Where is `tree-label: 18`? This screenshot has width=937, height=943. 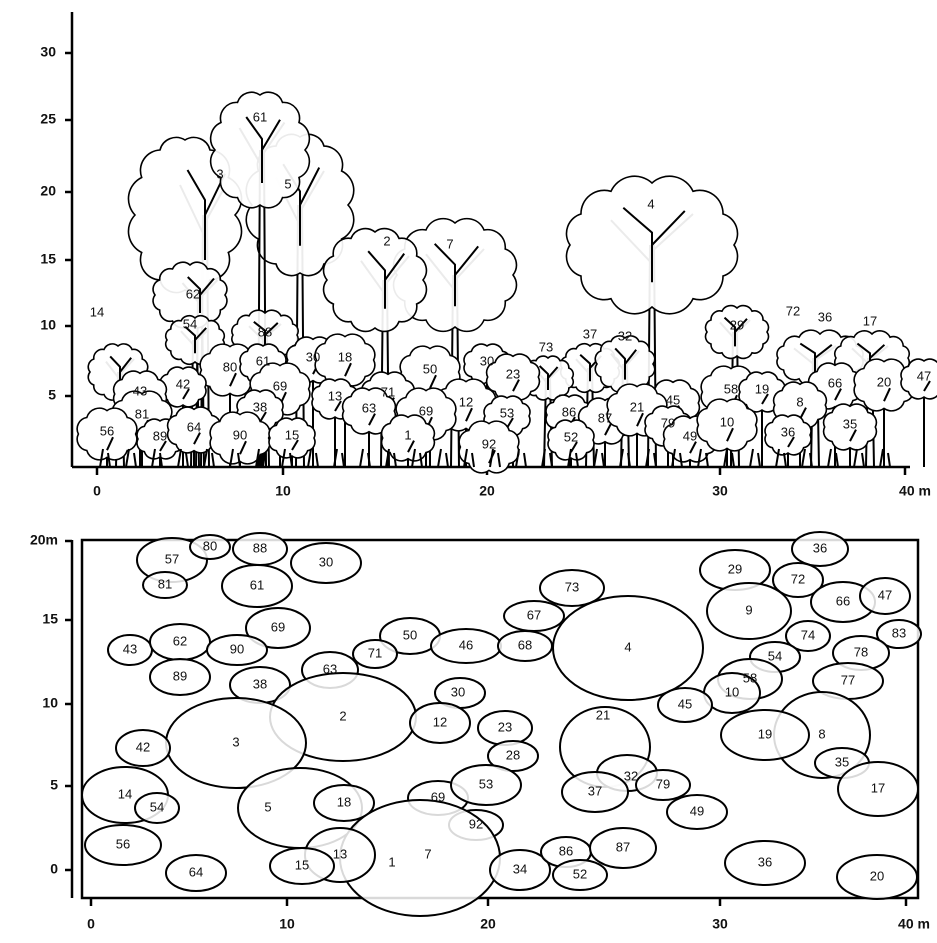 tree-label: 18 is located at coordinates (345, 356).